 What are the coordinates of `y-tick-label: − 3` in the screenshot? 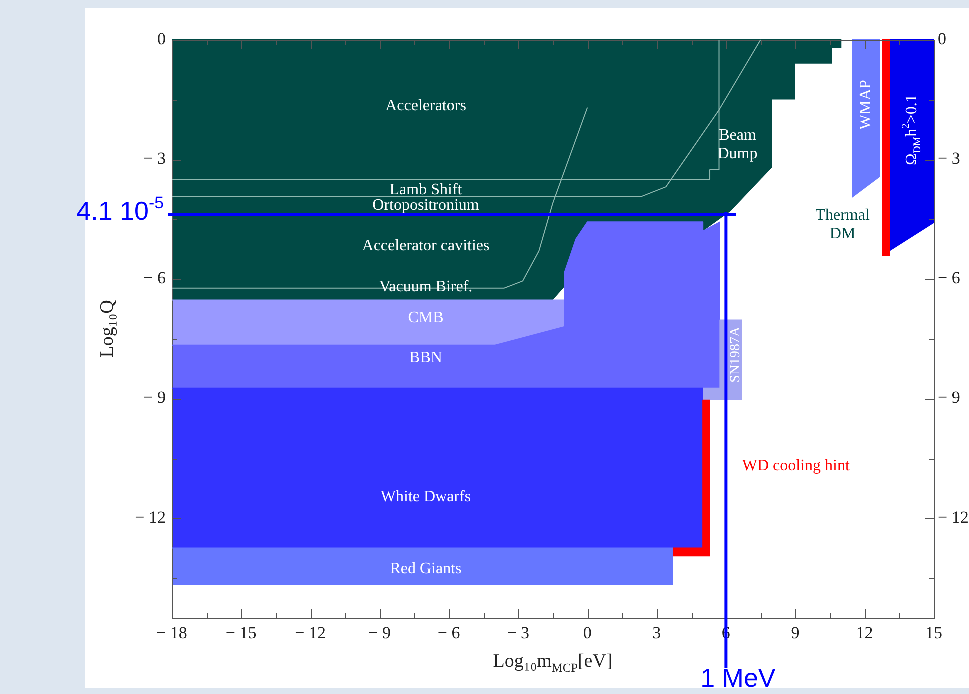 It's located at (155, 158).